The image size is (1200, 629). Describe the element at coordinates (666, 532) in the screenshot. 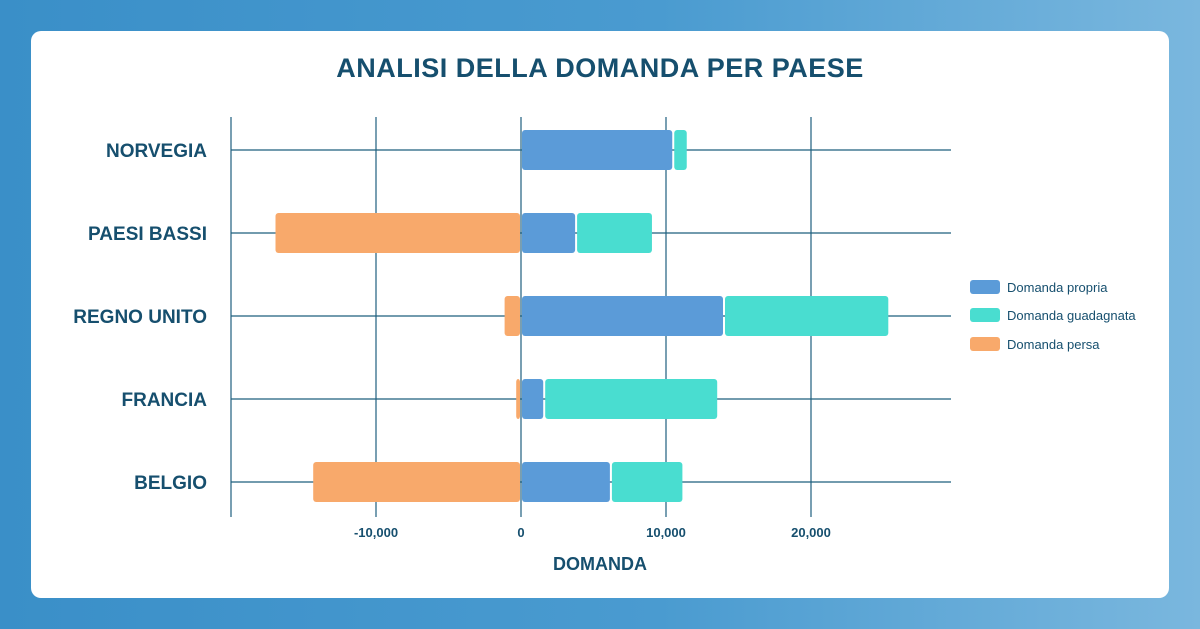

I see `x-tick-label: 10,000` at that location.